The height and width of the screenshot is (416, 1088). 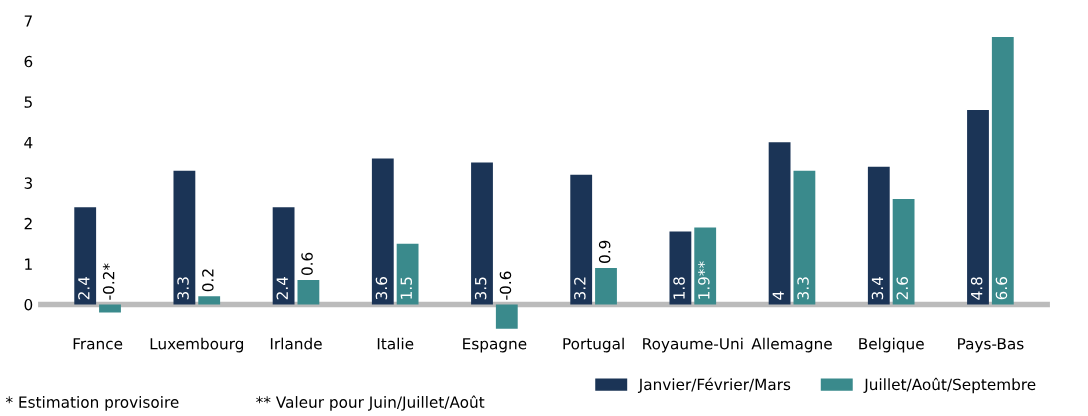 What do you see at coordinates (406, 288) in the screenshot?
I see `data-label: 1.5` at bounding box center [406, 288].